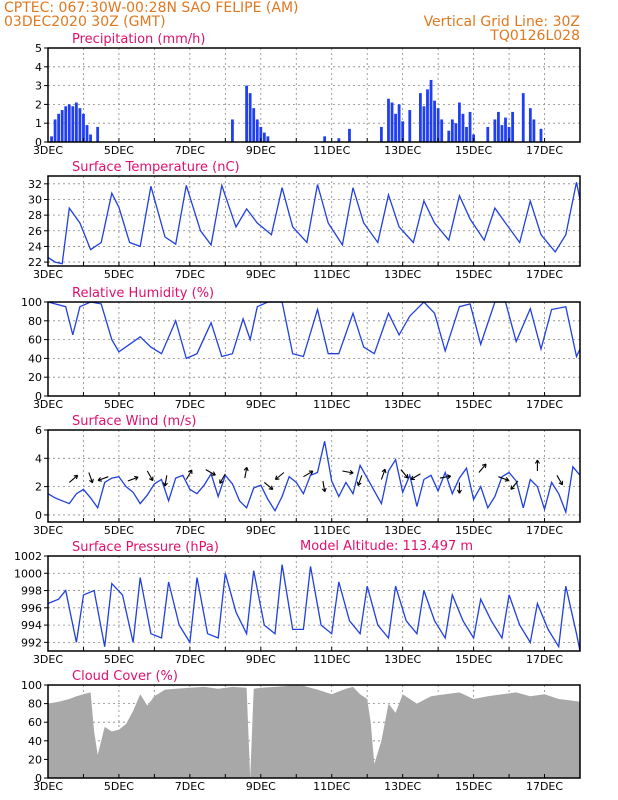  Describe the element at coordinates (48, 274) in the screenshot. I see `xtick-label-1-0: 3DEC` at that location.